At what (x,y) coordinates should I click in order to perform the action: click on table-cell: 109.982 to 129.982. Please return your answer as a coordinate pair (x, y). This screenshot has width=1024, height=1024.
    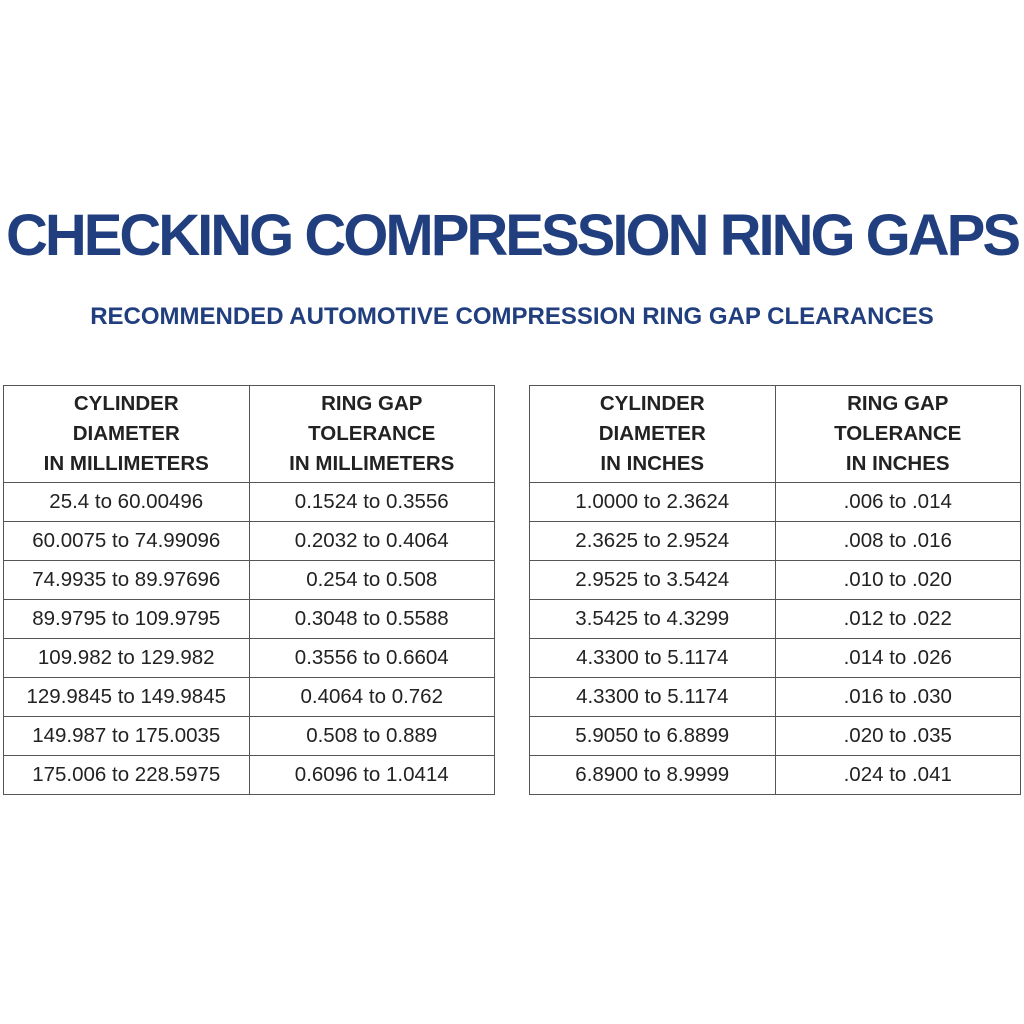
    Looking at the image, I should click on (126, 658).